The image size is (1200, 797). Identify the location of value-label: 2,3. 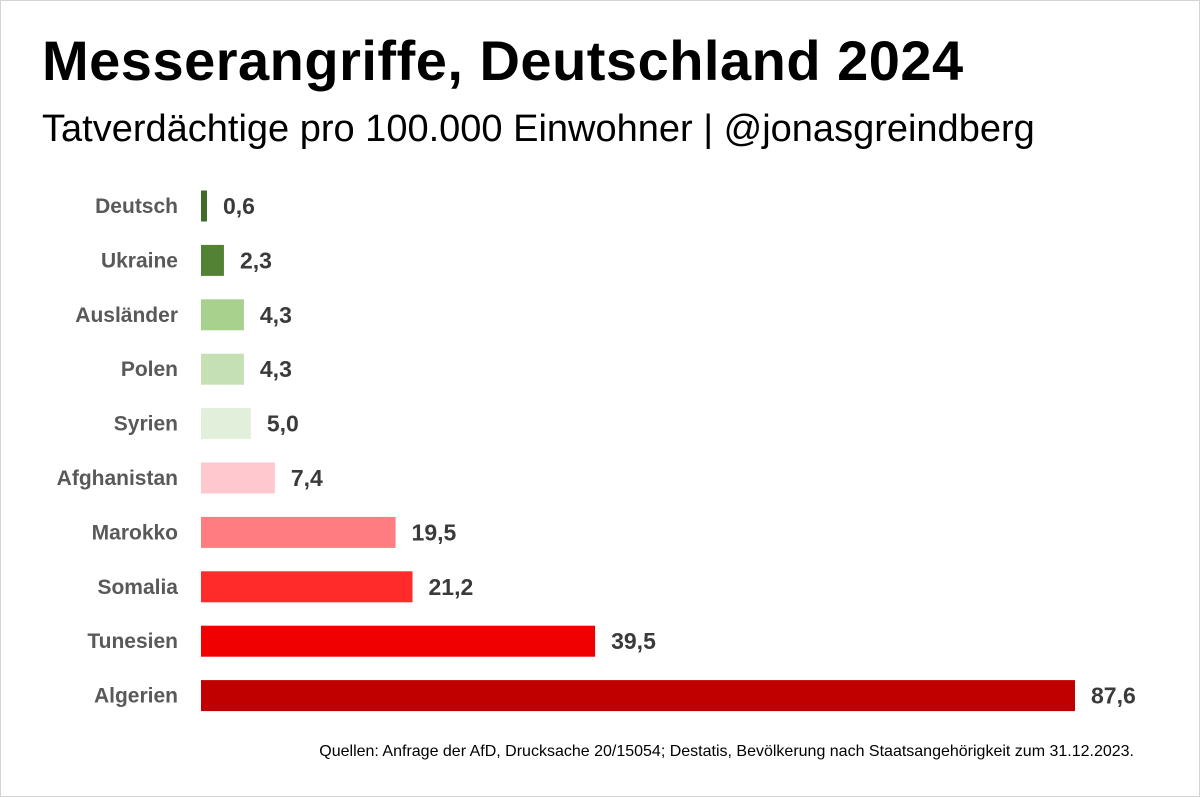
(256, 260).